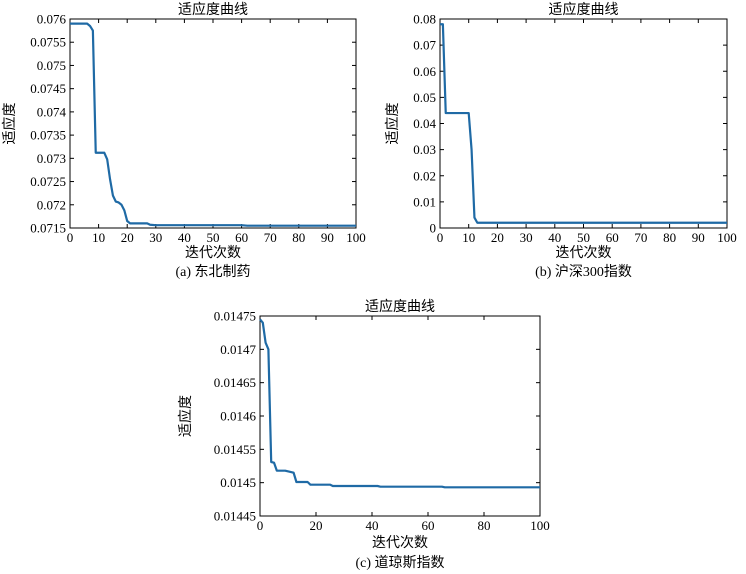 This screenshot has height=574, width=746. What do you see at coordinates (424, 201) in the screenshot?
I see `y-tick-label: 0.01` at bounding box center [424, 201].